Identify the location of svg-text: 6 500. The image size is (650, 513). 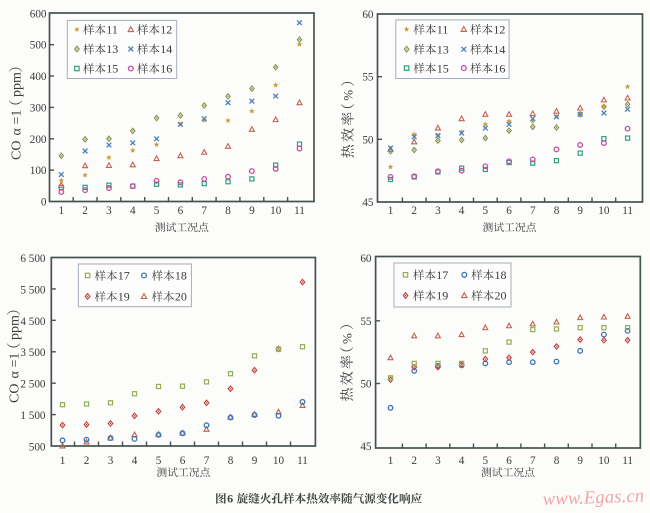
(33, 259).